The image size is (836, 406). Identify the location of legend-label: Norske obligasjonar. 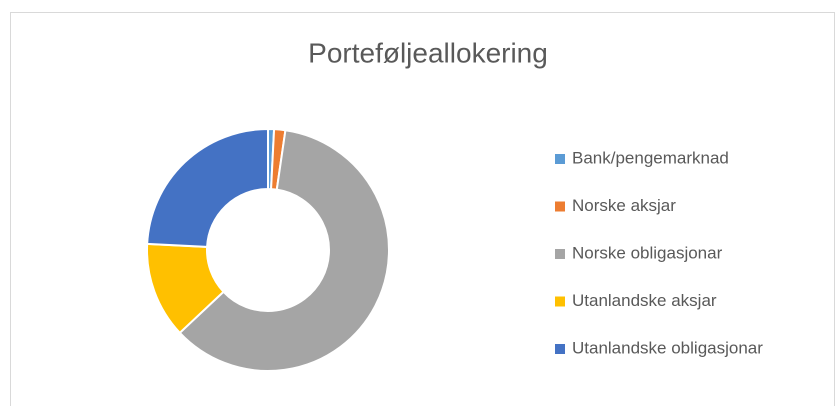
(647, 252).